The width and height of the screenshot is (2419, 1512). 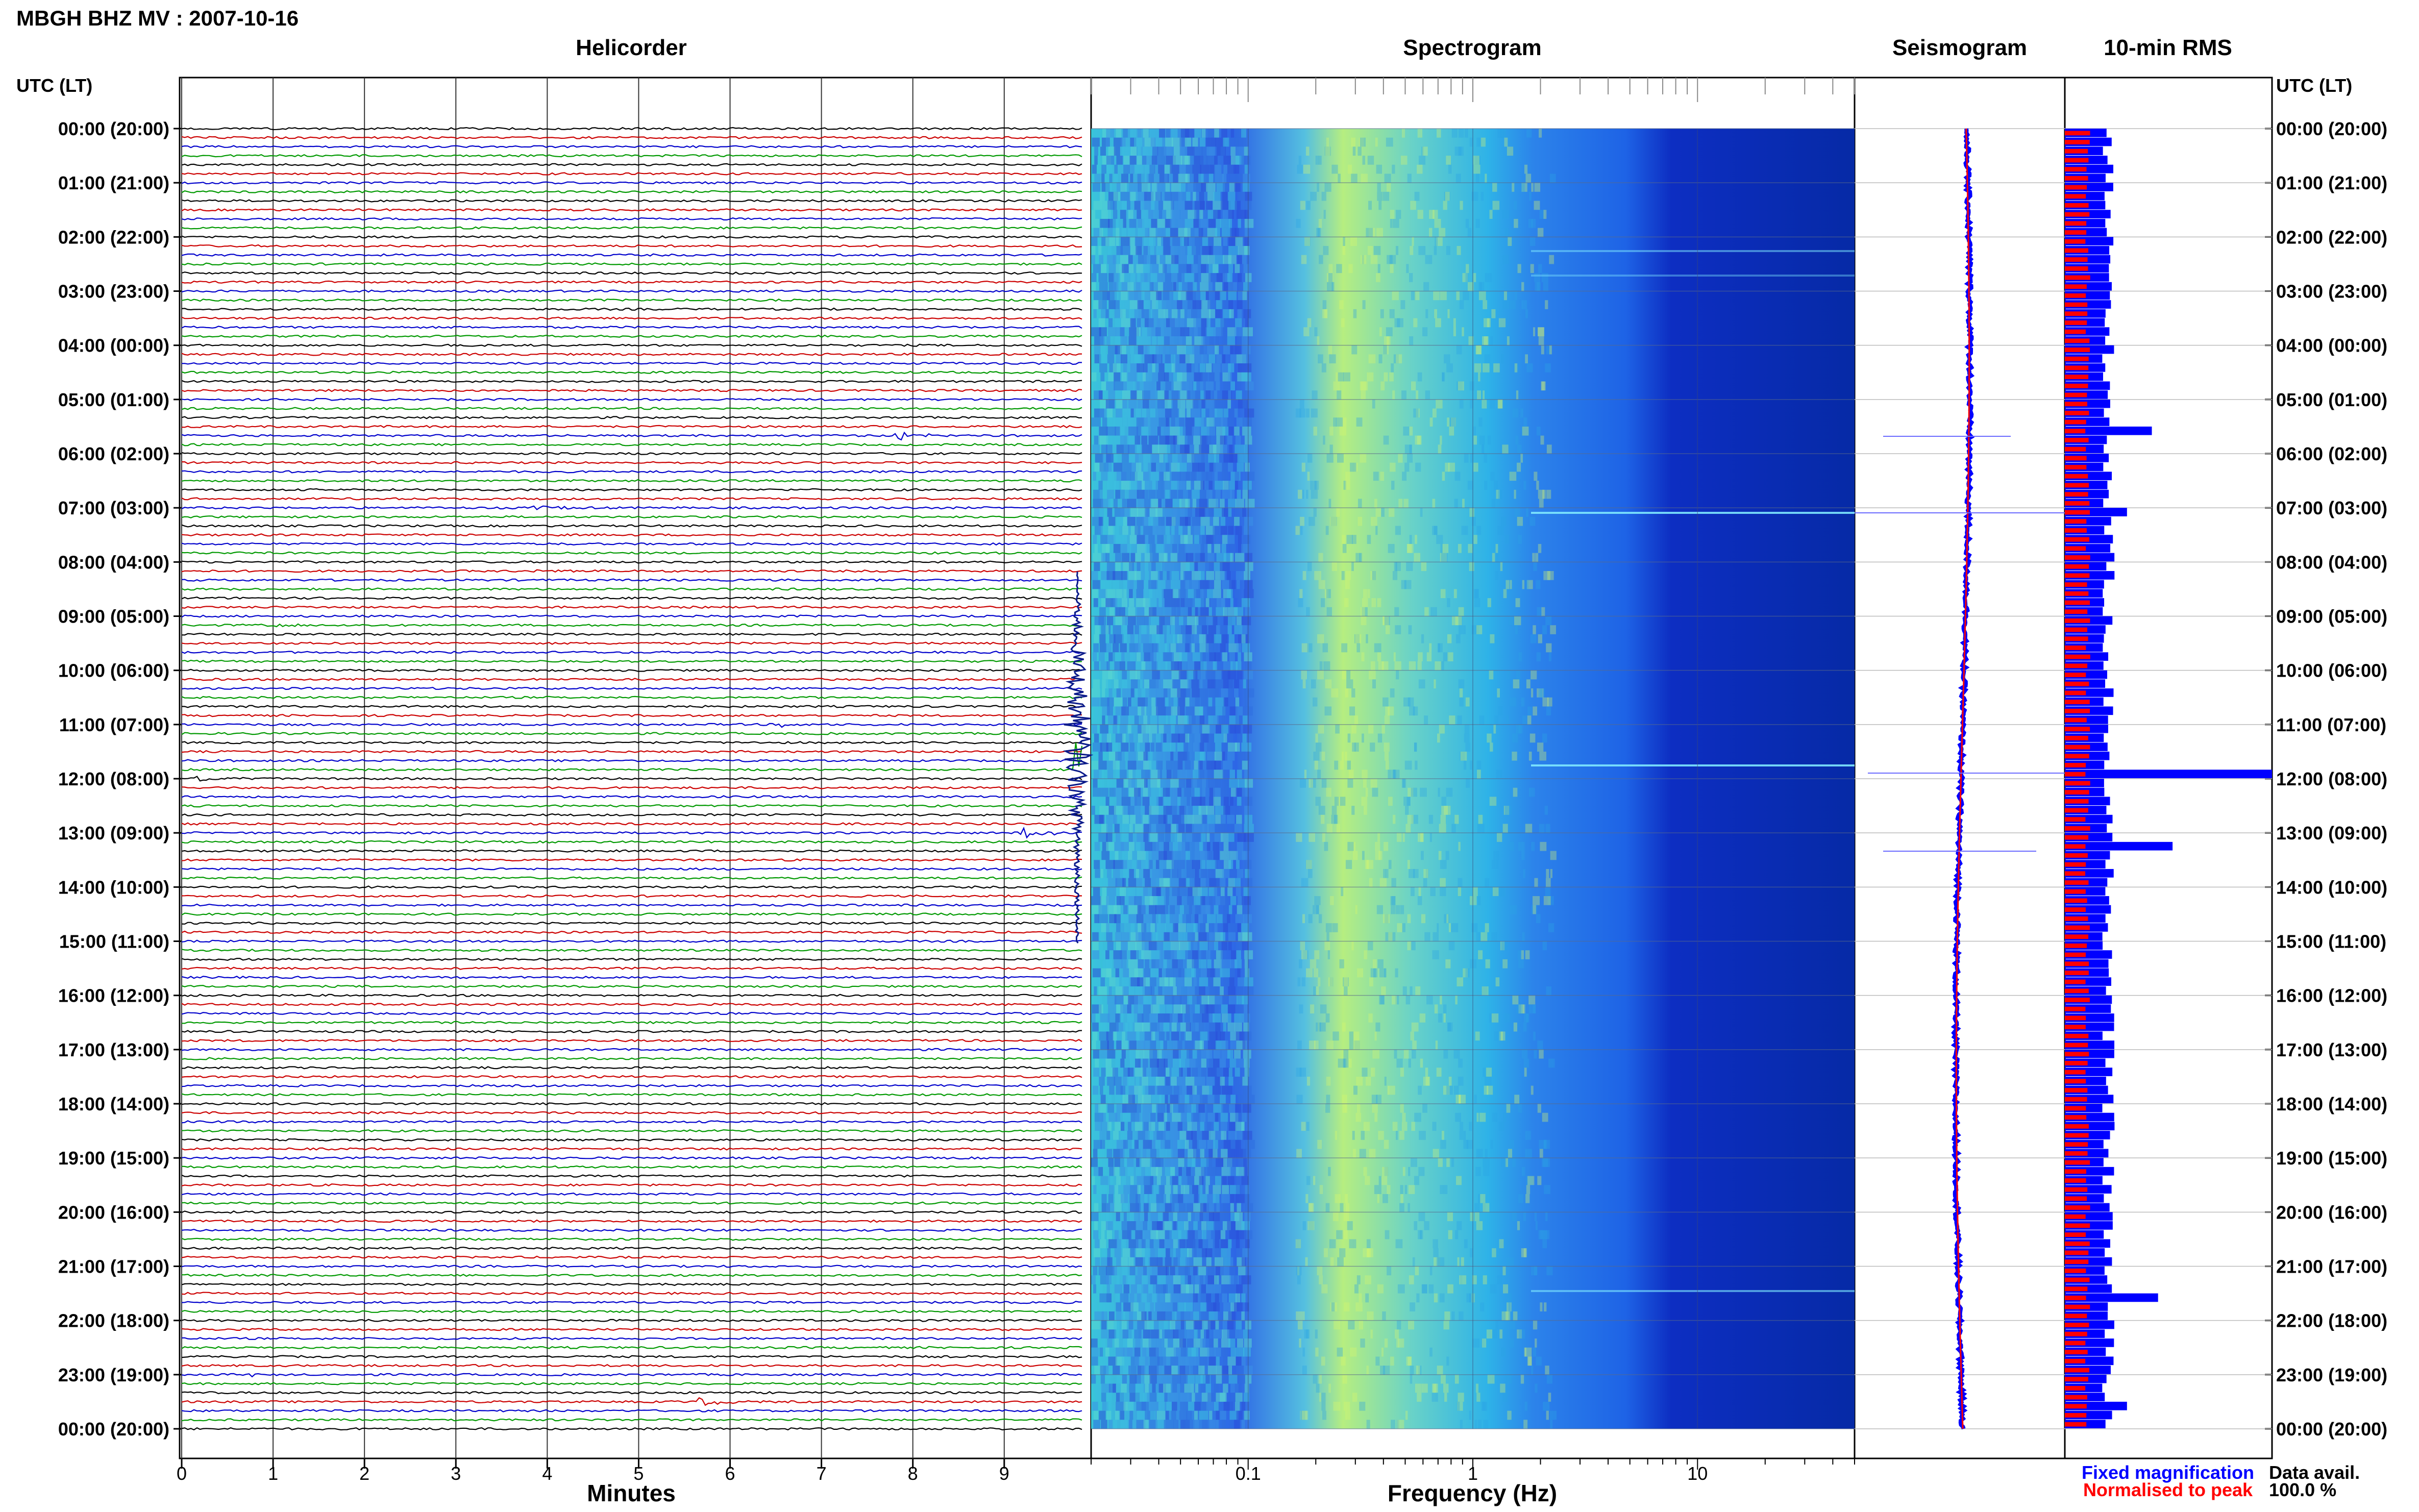 I want to click on time-label-right: 14:00 (10:00), so click(x=2331, y=887).